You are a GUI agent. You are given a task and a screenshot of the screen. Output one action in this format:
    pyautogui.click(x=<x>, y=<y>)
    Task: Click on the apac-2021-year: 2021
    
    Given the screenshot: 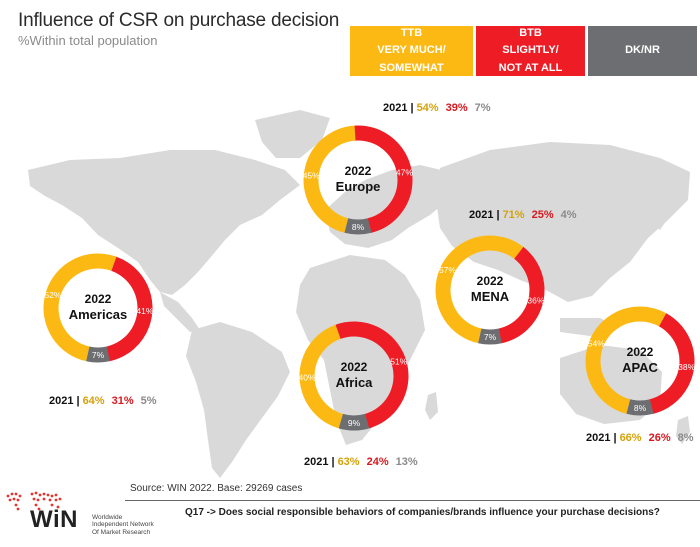 What is the action you would take?
    pyautogui.click(x=598, y=438)
    